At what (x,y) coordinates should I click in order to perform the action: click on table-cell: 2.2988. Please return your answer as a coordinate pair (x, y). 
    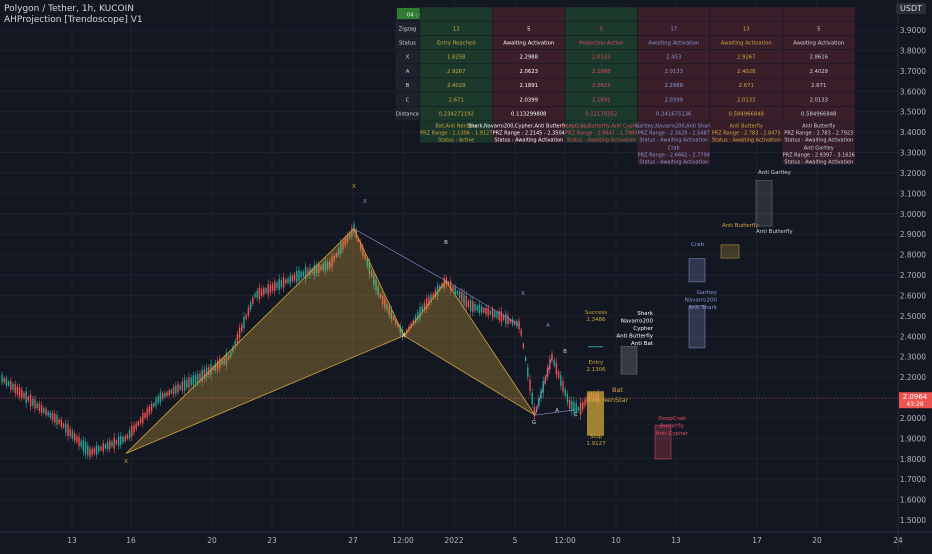
    Looking at the image, I should click on (528, 58).